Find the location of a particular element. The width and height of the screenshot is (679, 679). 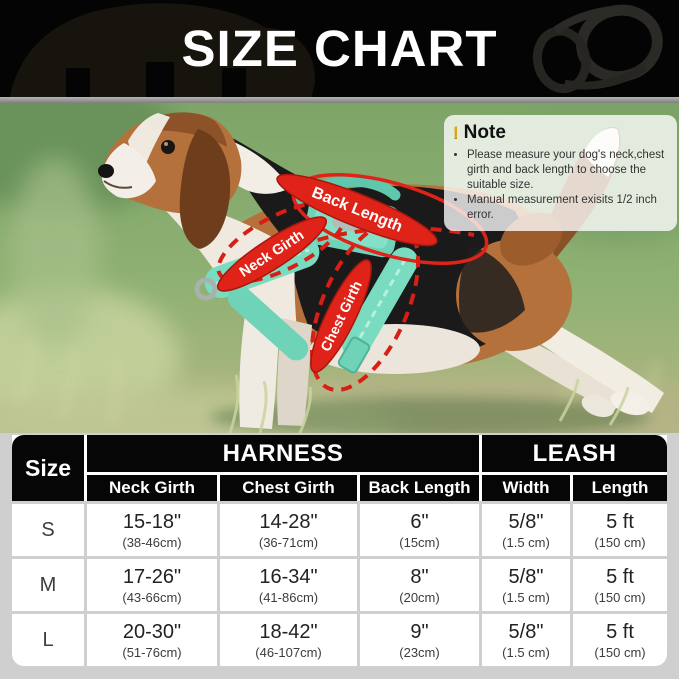

value-in: 8" is located at coordinates (419, 576).